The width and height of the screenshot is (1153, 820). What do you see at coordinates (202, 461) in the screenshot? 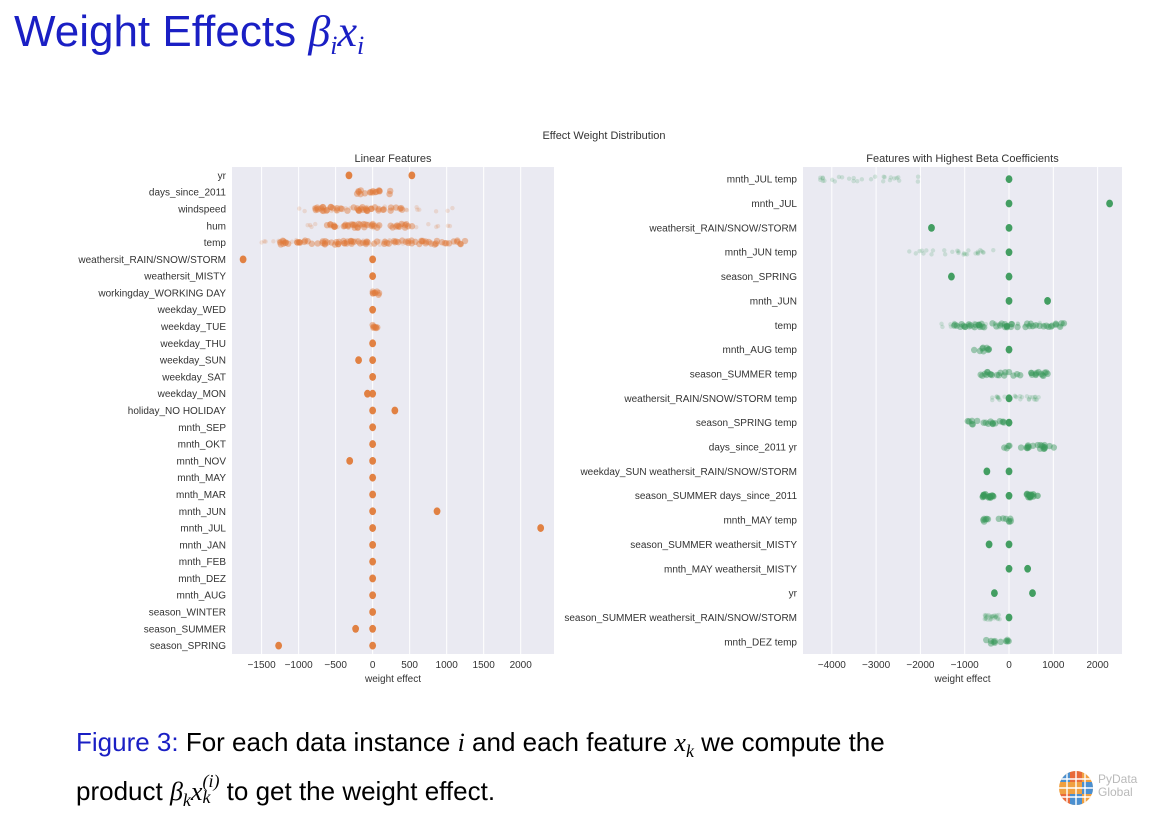
I see `y-tick-label: mnth_NOV` at bounding box center [202, 461].